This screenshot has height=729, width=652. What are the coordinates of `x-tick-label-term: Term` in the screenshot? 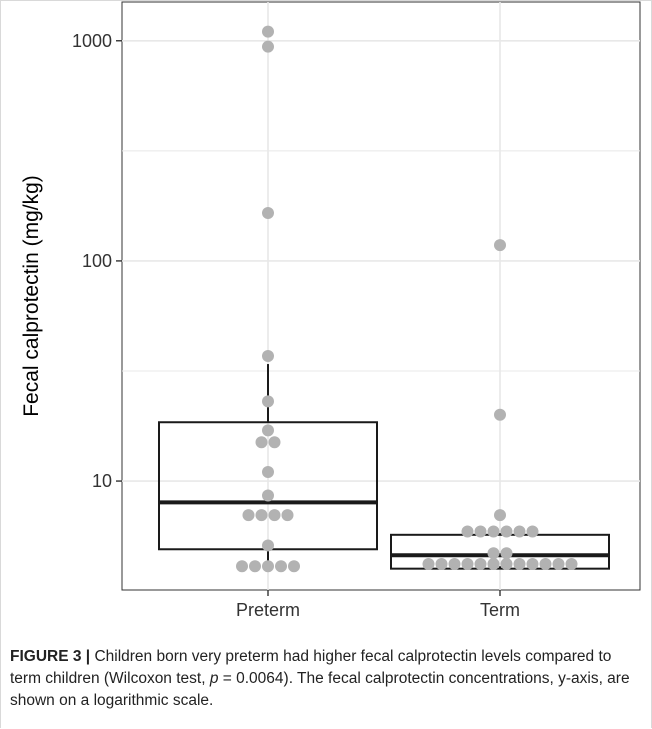 It's located at (500, 610).